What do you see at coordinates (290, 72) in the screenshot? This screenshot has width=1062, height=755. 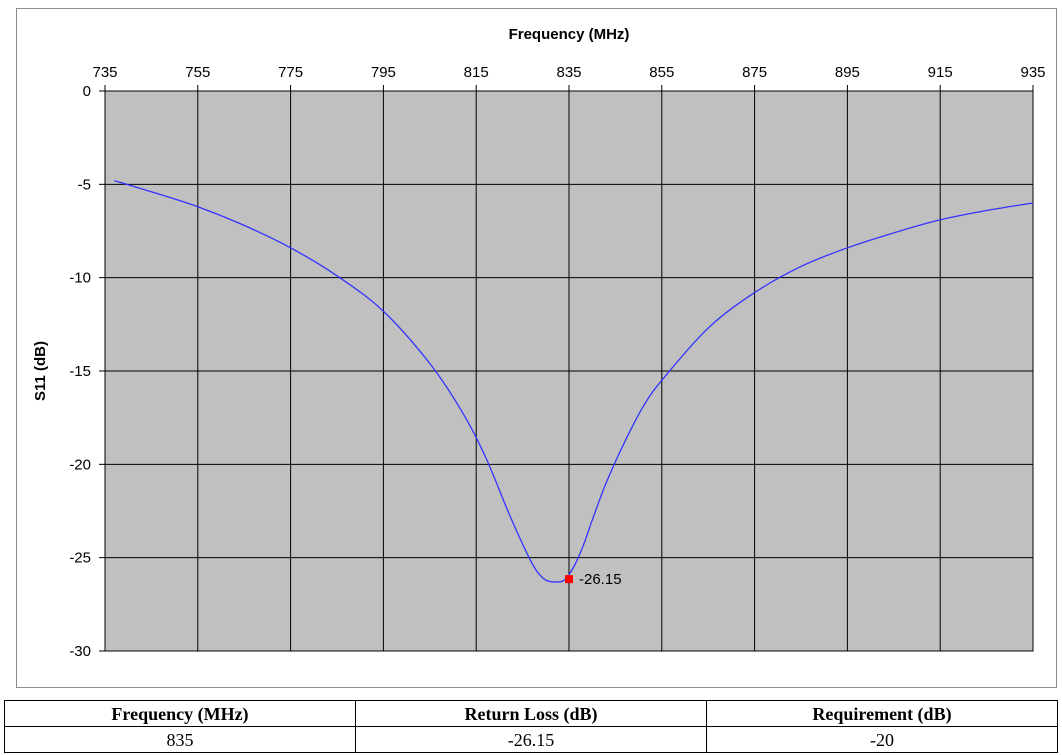 I see `x-tick-label: 775` at bounding box center [290, 72].